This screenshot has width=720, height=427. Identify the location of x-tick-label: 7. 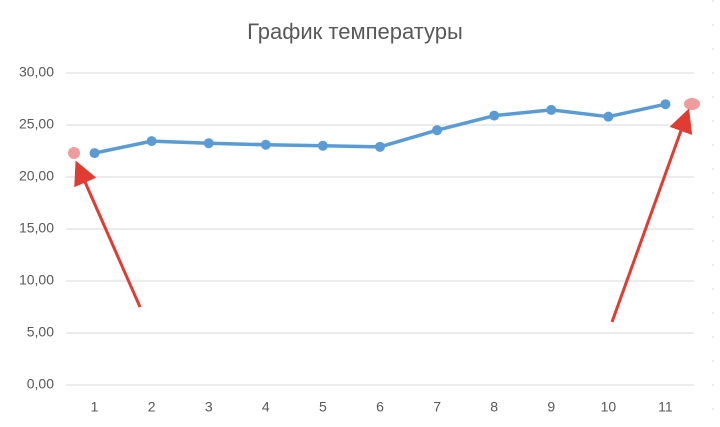
(437, 407).